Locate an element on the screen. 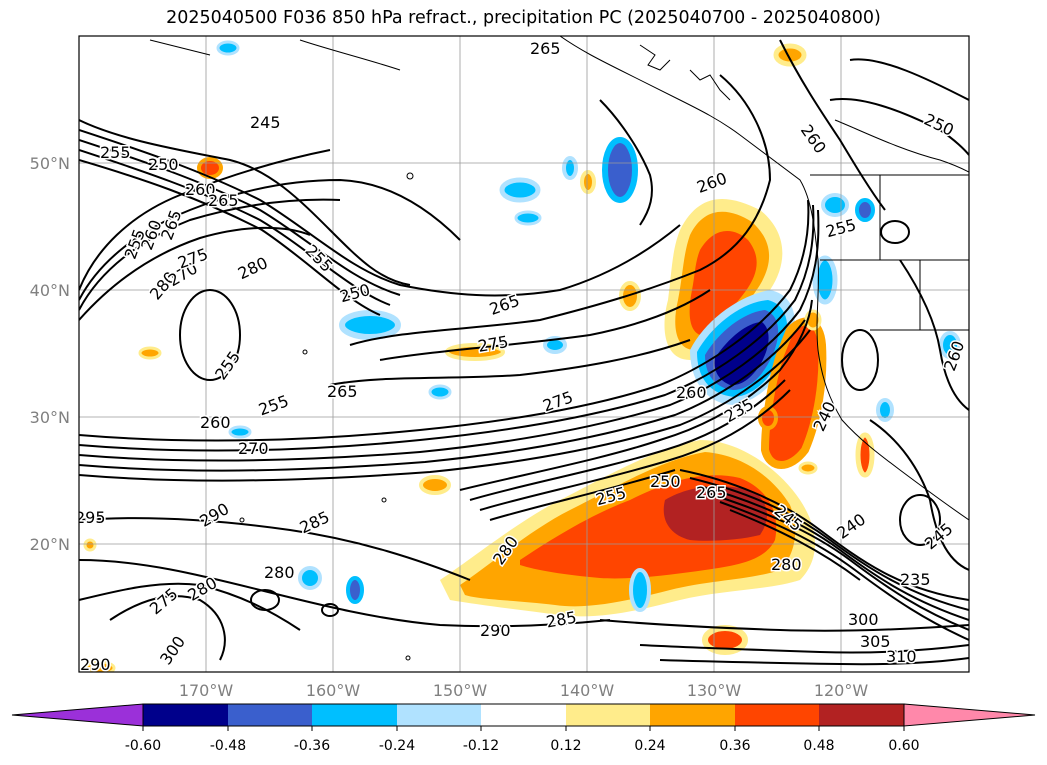 This screenshot has height=765, width=1047. lon-tick-label: 130°W is located at coordinates (714, 690).